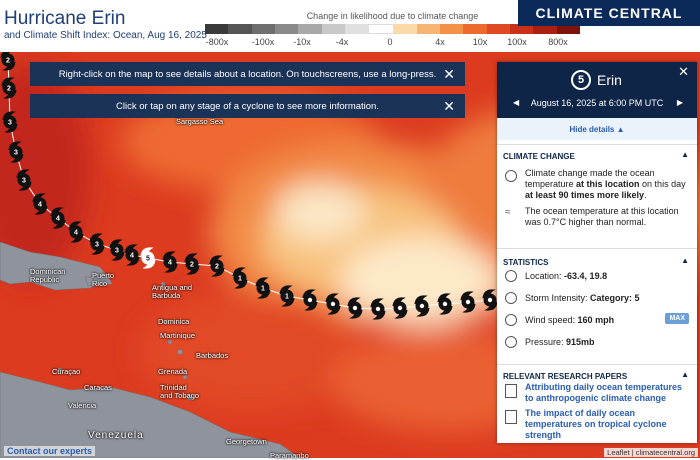 This screenshot has height=460, width=700. I want to click on map-label: Barbados, so click(212, 355).